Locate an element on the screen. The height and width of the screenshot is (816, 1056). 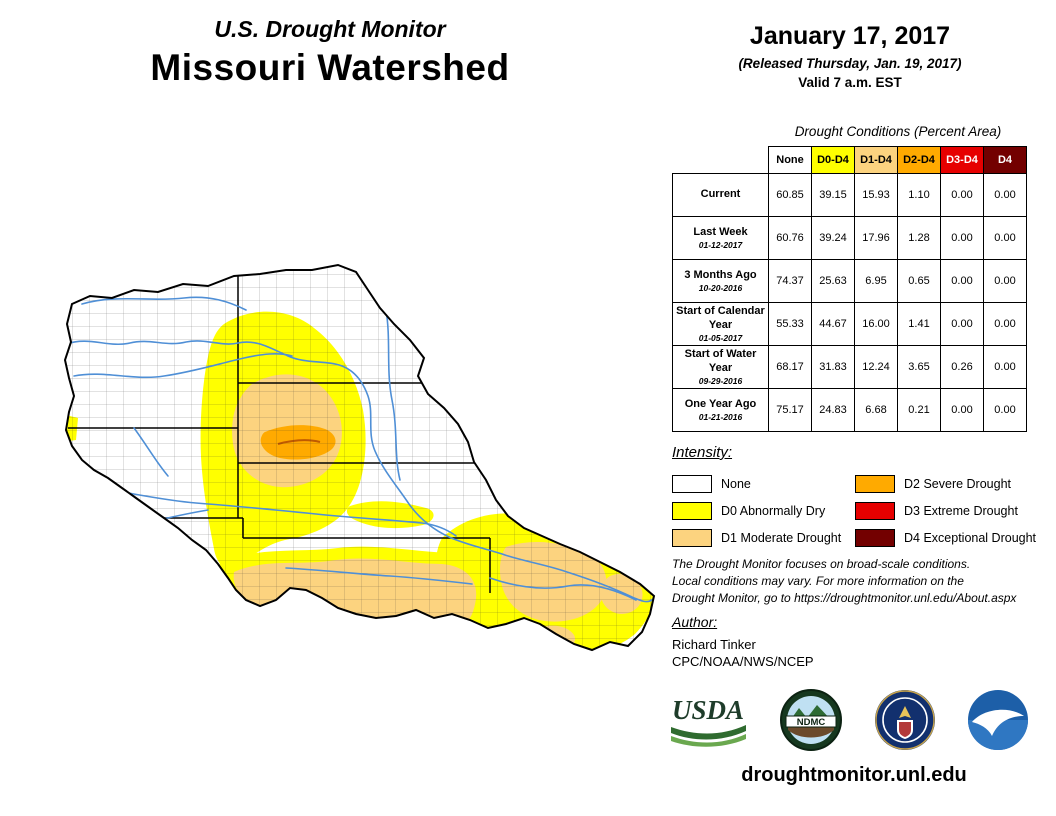
d3-swatch is located at coordinates (875, 510).